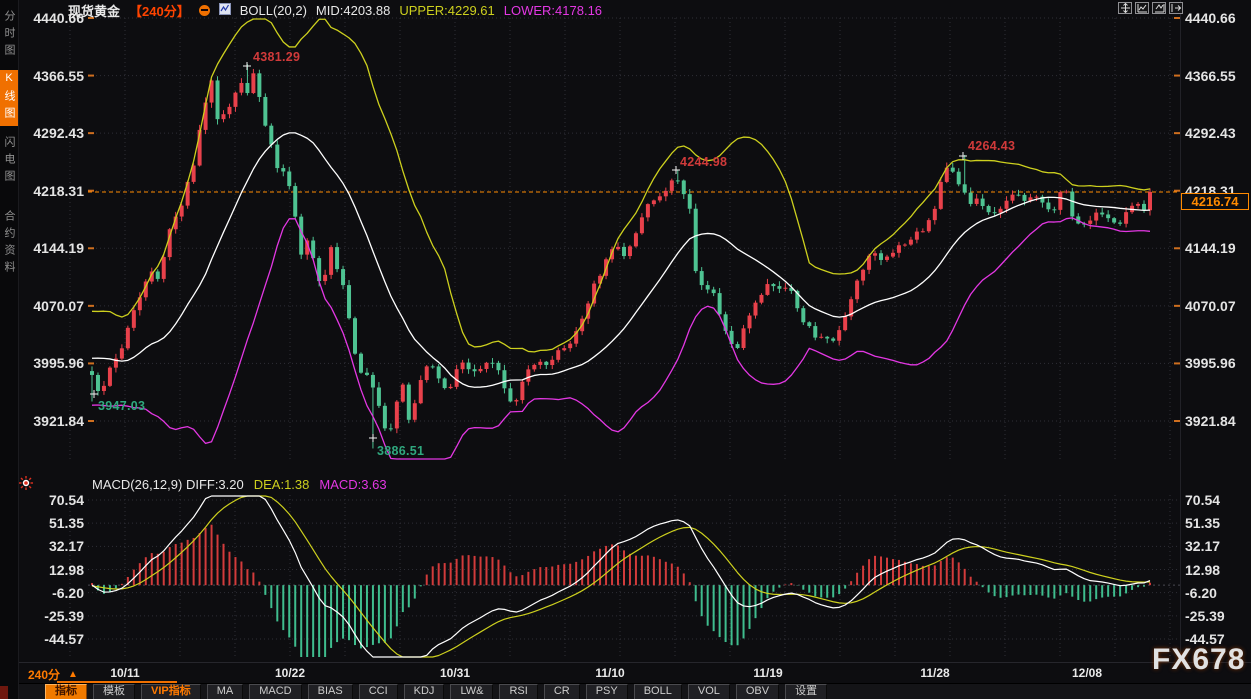 The image size is (1251, 699). What do you see at coordinates (447, 10) in the screenshot?
I see `boll-upper-value: UPPER:4229.61` at bounding box center [447, 10].